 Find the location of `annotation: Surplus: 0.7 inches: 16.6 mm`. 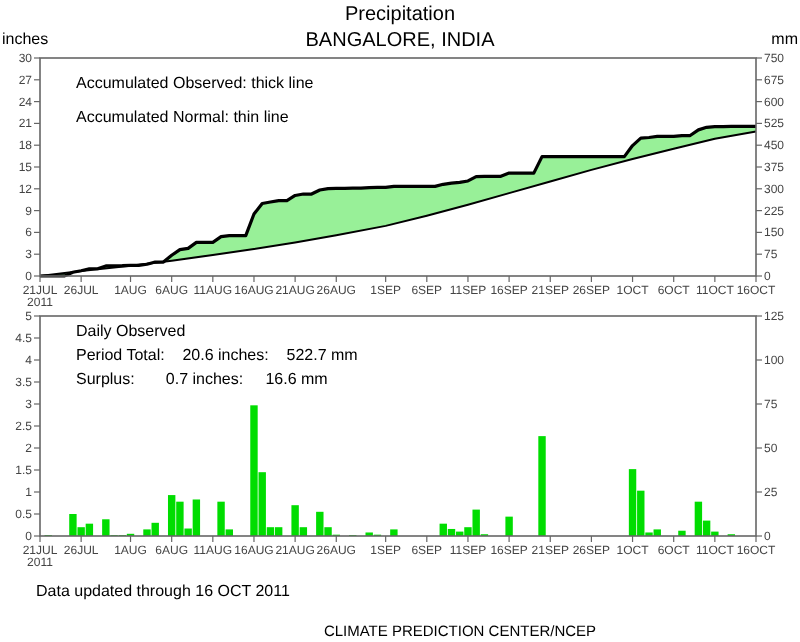

annotation: Surplus: 0.7 inches: 16.6 mm is located at coordinates (202, 379).